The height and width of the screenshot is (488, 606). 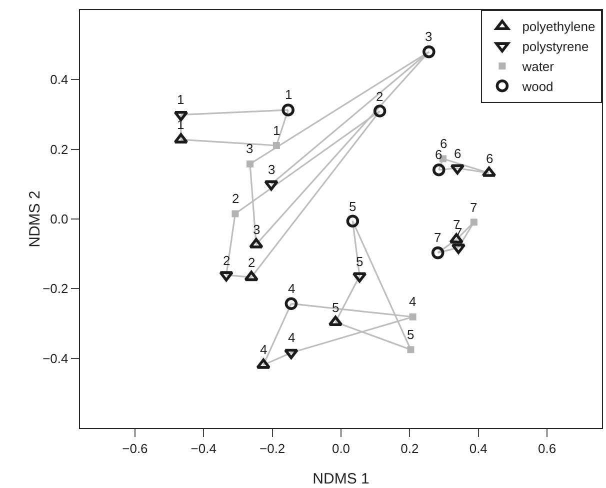 I want to click on legend-label: wood, so click(x=537, y=86).